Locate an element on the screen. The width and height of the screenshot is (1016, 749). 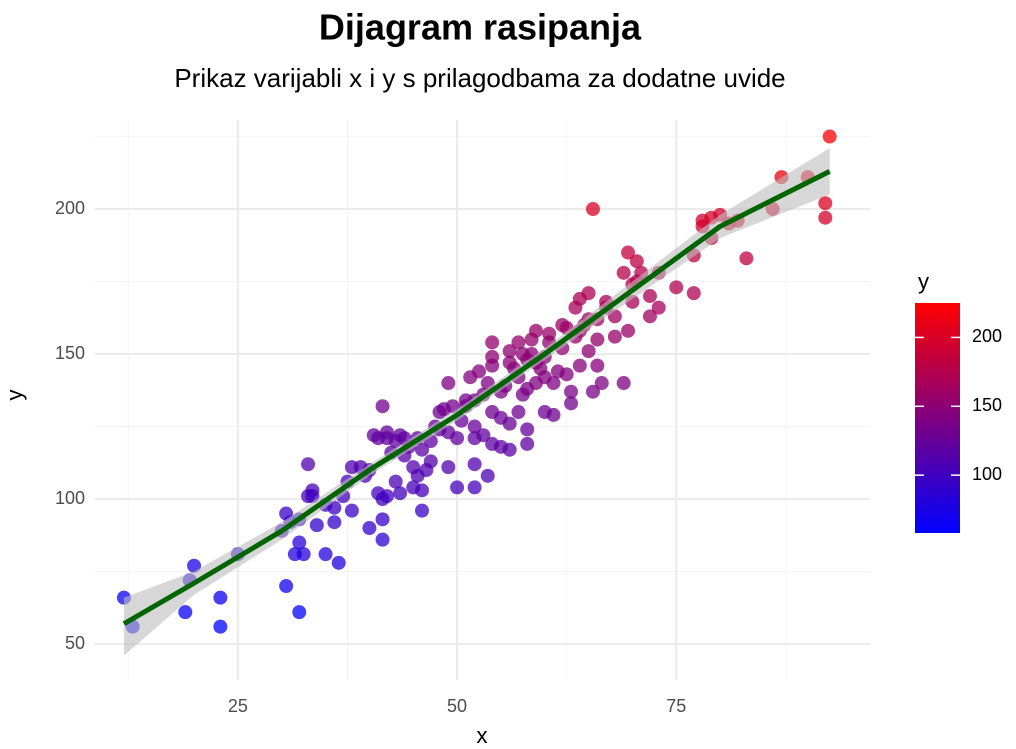
colorbar-label: 200 is located at coordinates (987, 336).